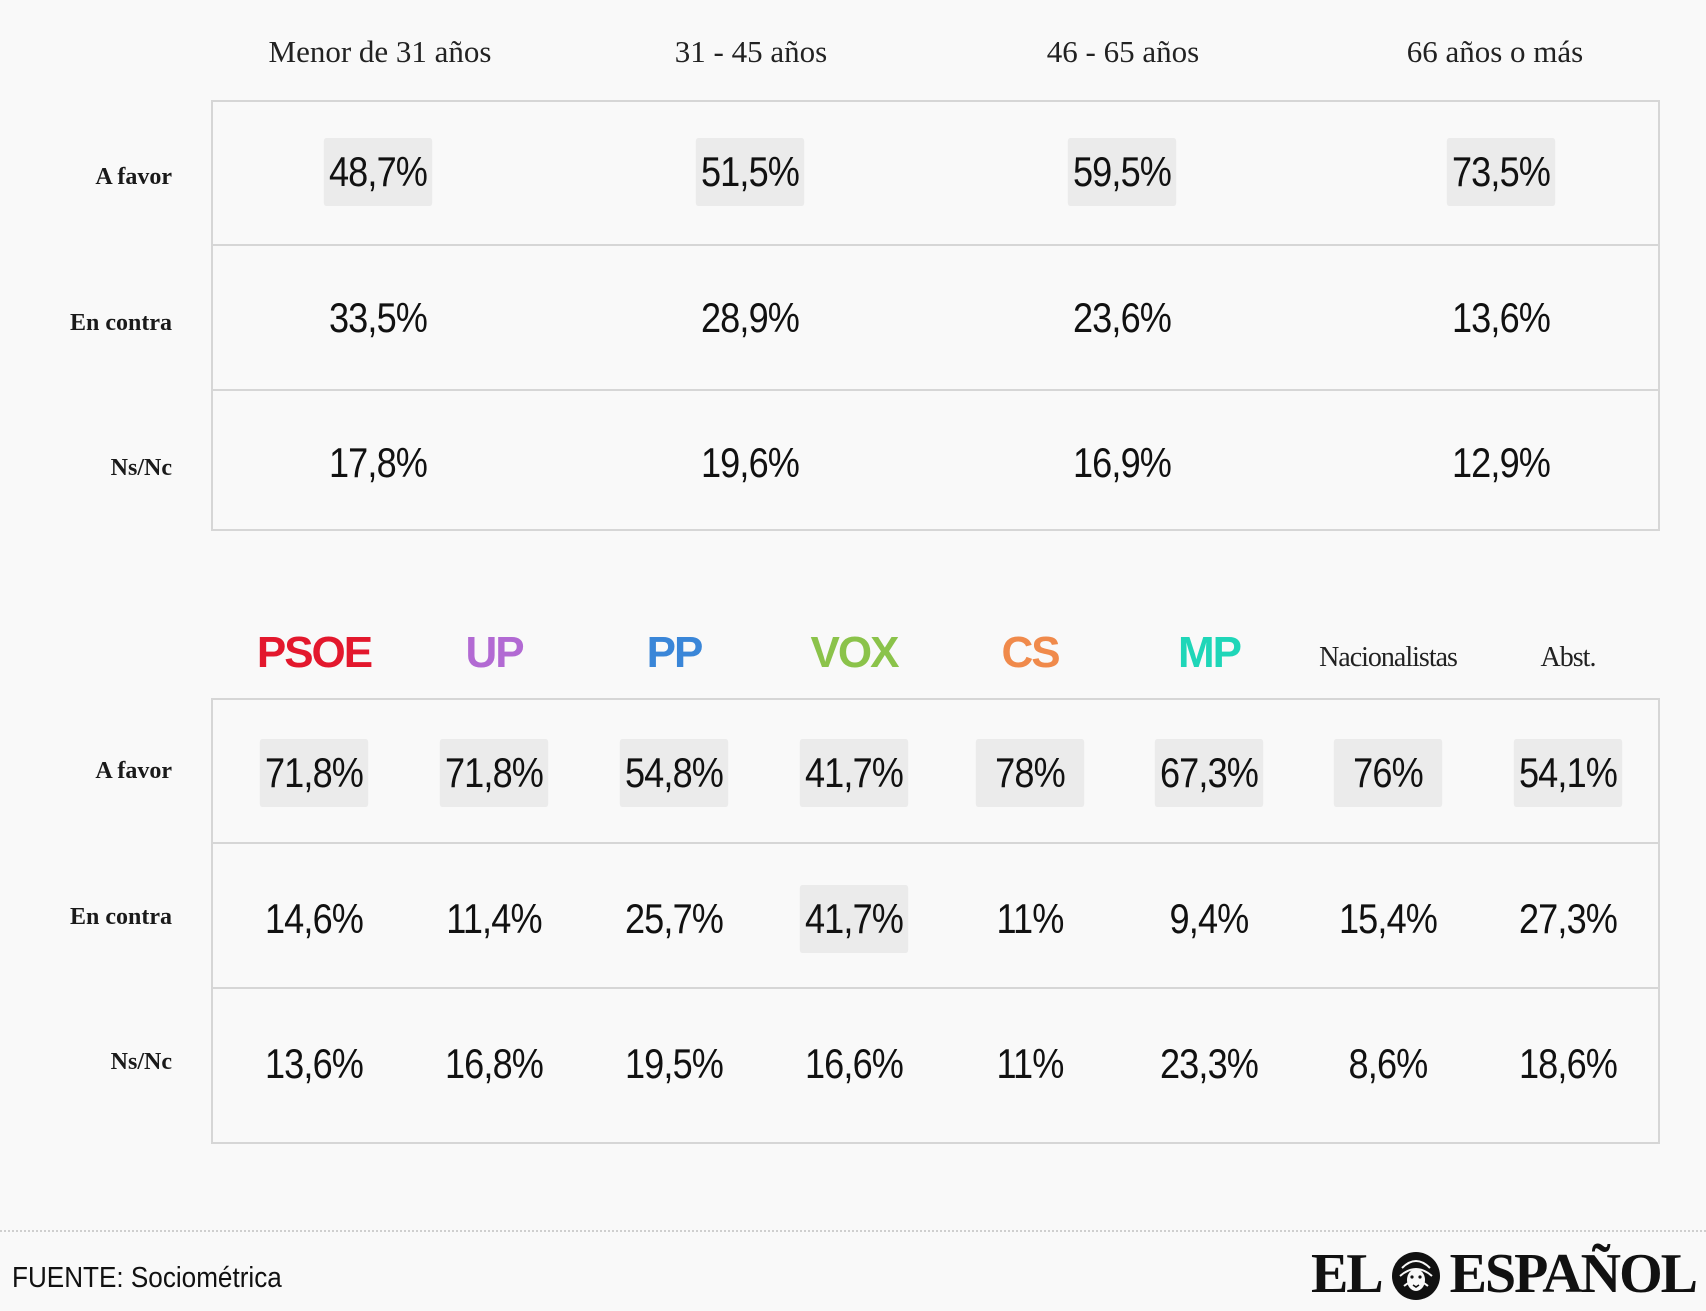 This screenshot has width=1706, height=1311. What do you see at coordinates (494, 918) in the screenshot?
I see `table-cell: 11,4%` at bounding box center [494, 918].